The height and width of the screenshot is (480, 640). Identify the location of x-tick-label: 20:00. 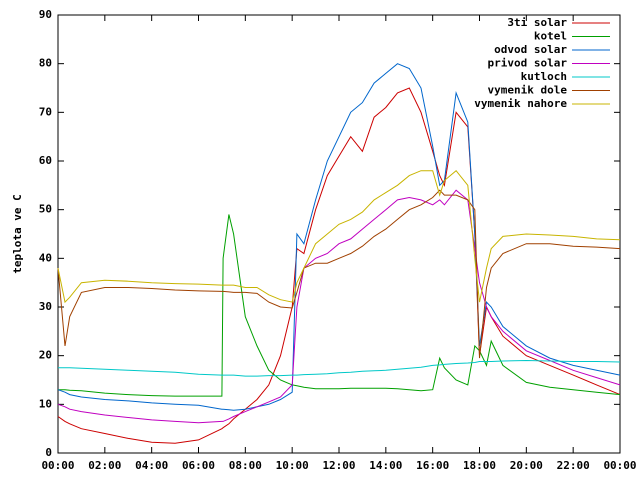
(526, 465).